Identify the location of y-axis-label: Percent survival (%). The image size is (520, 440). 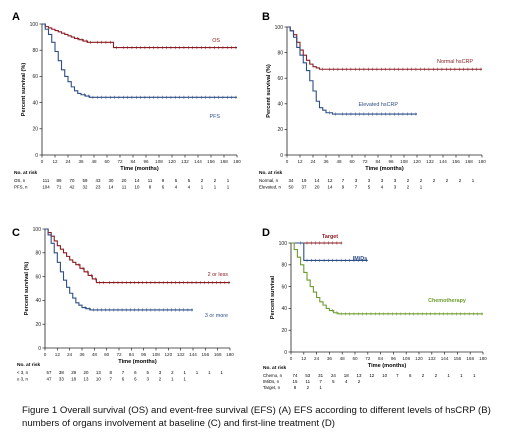
(27, 289).